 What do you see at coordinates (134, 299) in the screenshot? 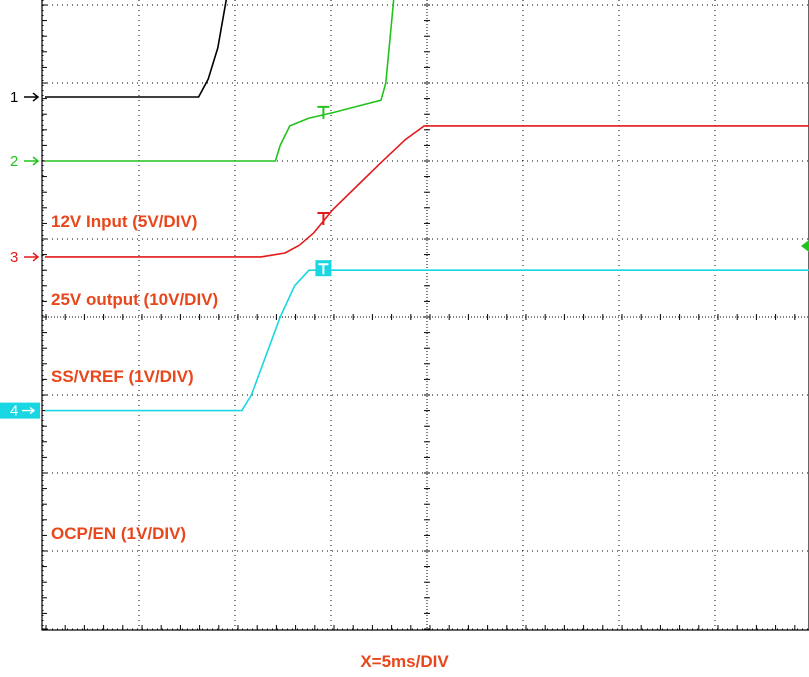
I see `series-label-25v-output: 25V output (10V/DIV)` at bounding box center [134, 299].